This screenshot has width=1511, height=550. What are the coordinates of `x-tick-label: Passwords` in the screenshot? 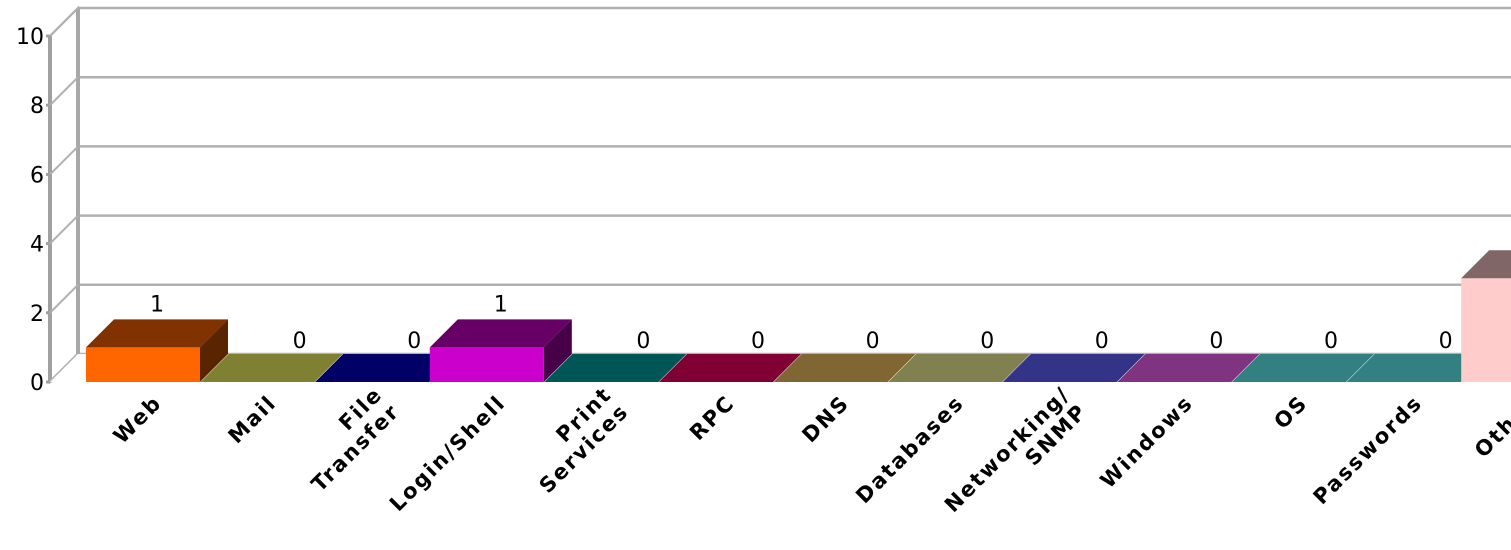 It's located at (1368, 450).